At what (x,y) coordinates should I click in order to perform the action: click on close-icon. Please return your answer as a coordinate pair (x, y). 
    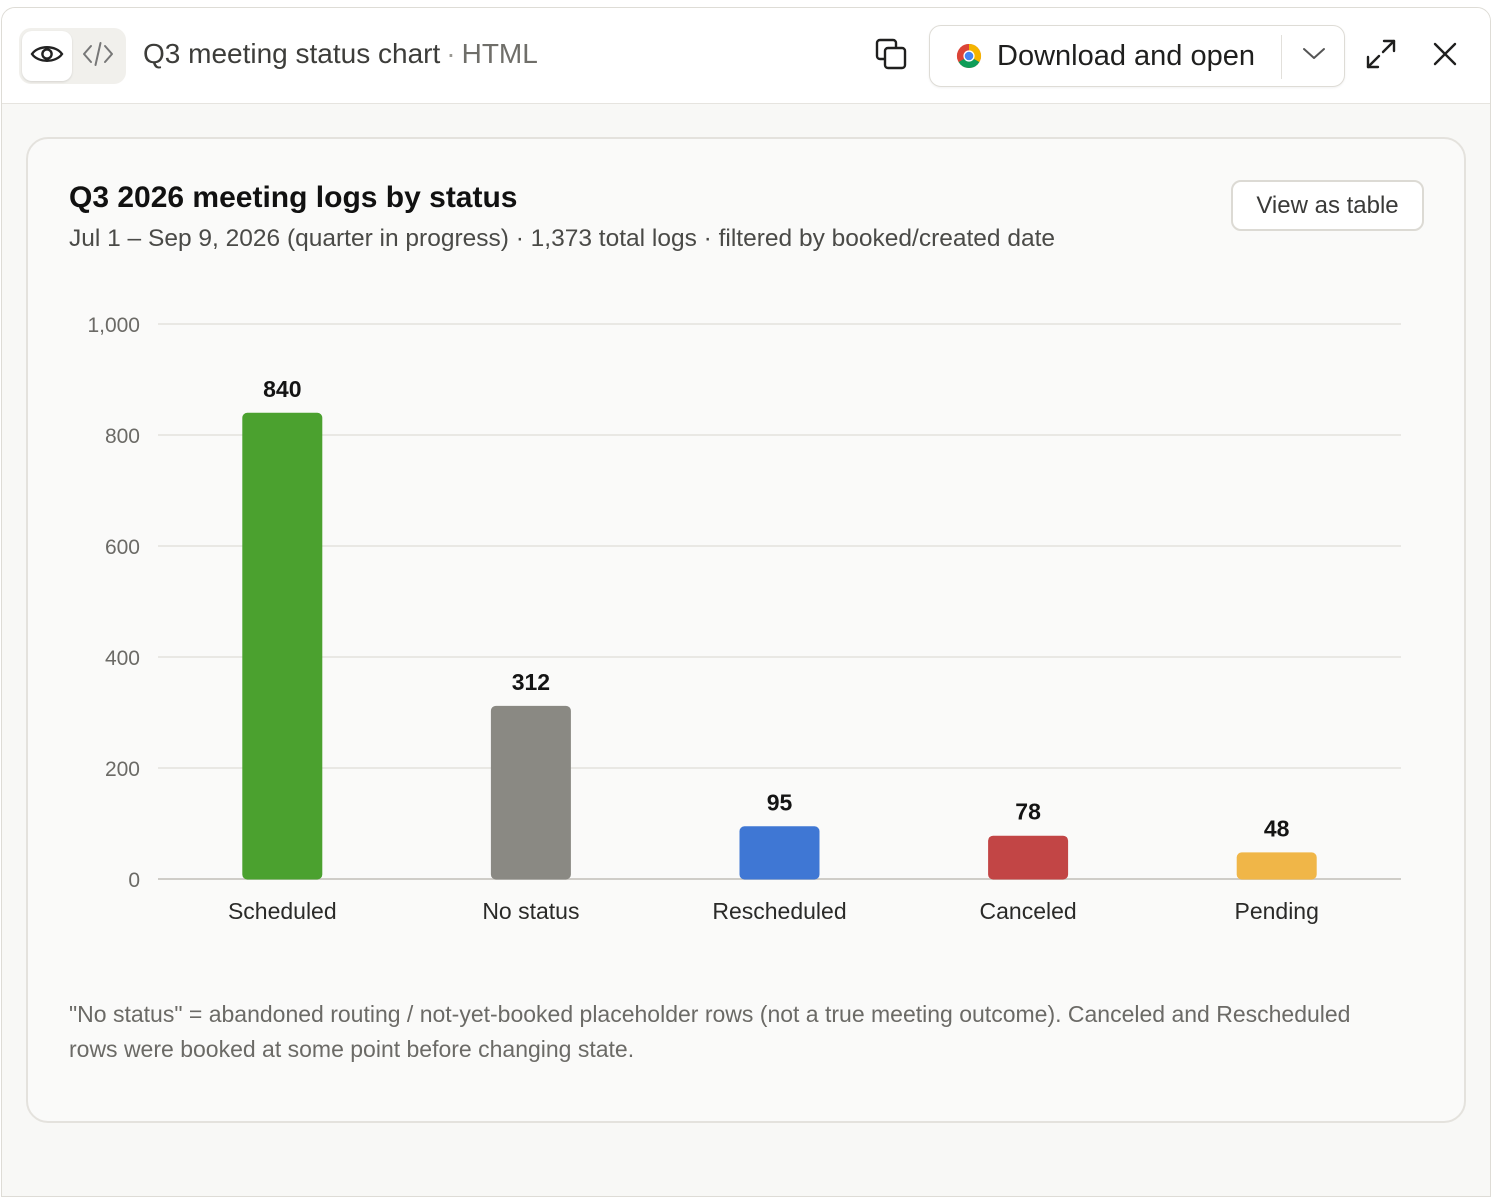
    Looking at the image, I should click on (1445, 56).